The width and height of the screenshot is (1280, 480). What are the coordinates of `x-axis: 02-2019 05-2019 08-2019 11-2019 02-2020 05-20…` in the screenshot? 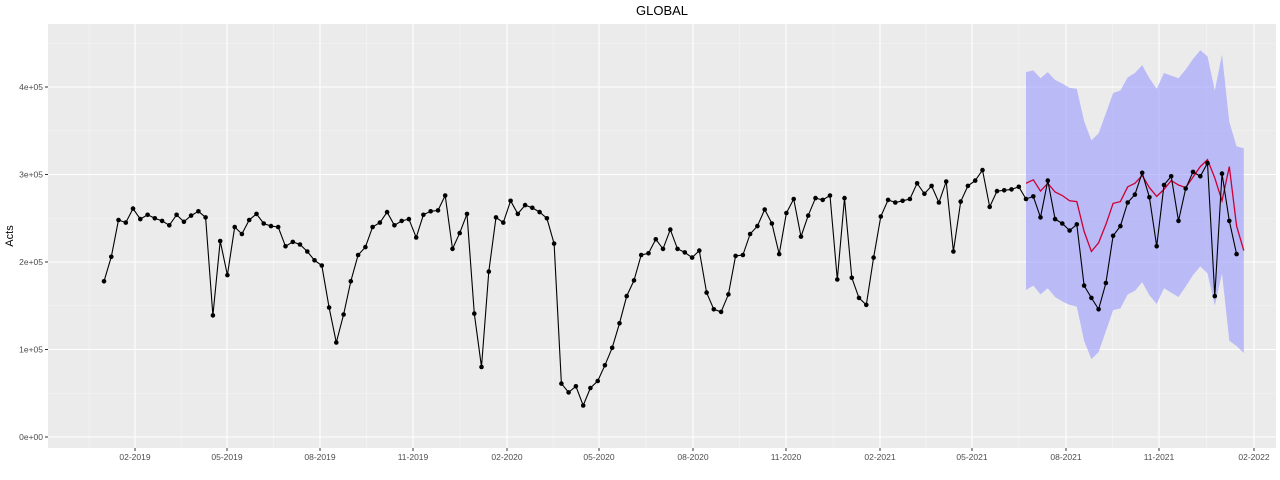 It's located at (694, 455).